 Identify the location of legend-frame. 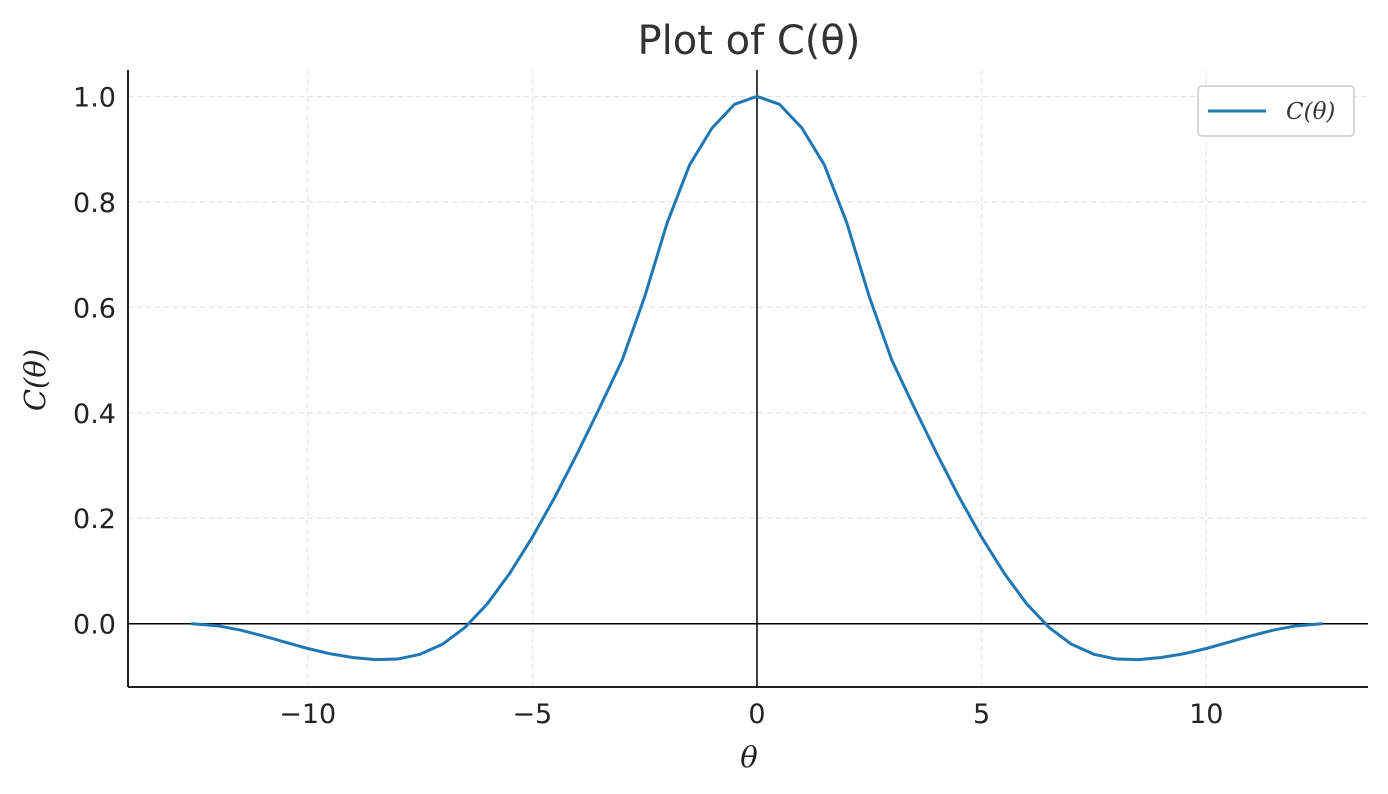
(1276, 111).